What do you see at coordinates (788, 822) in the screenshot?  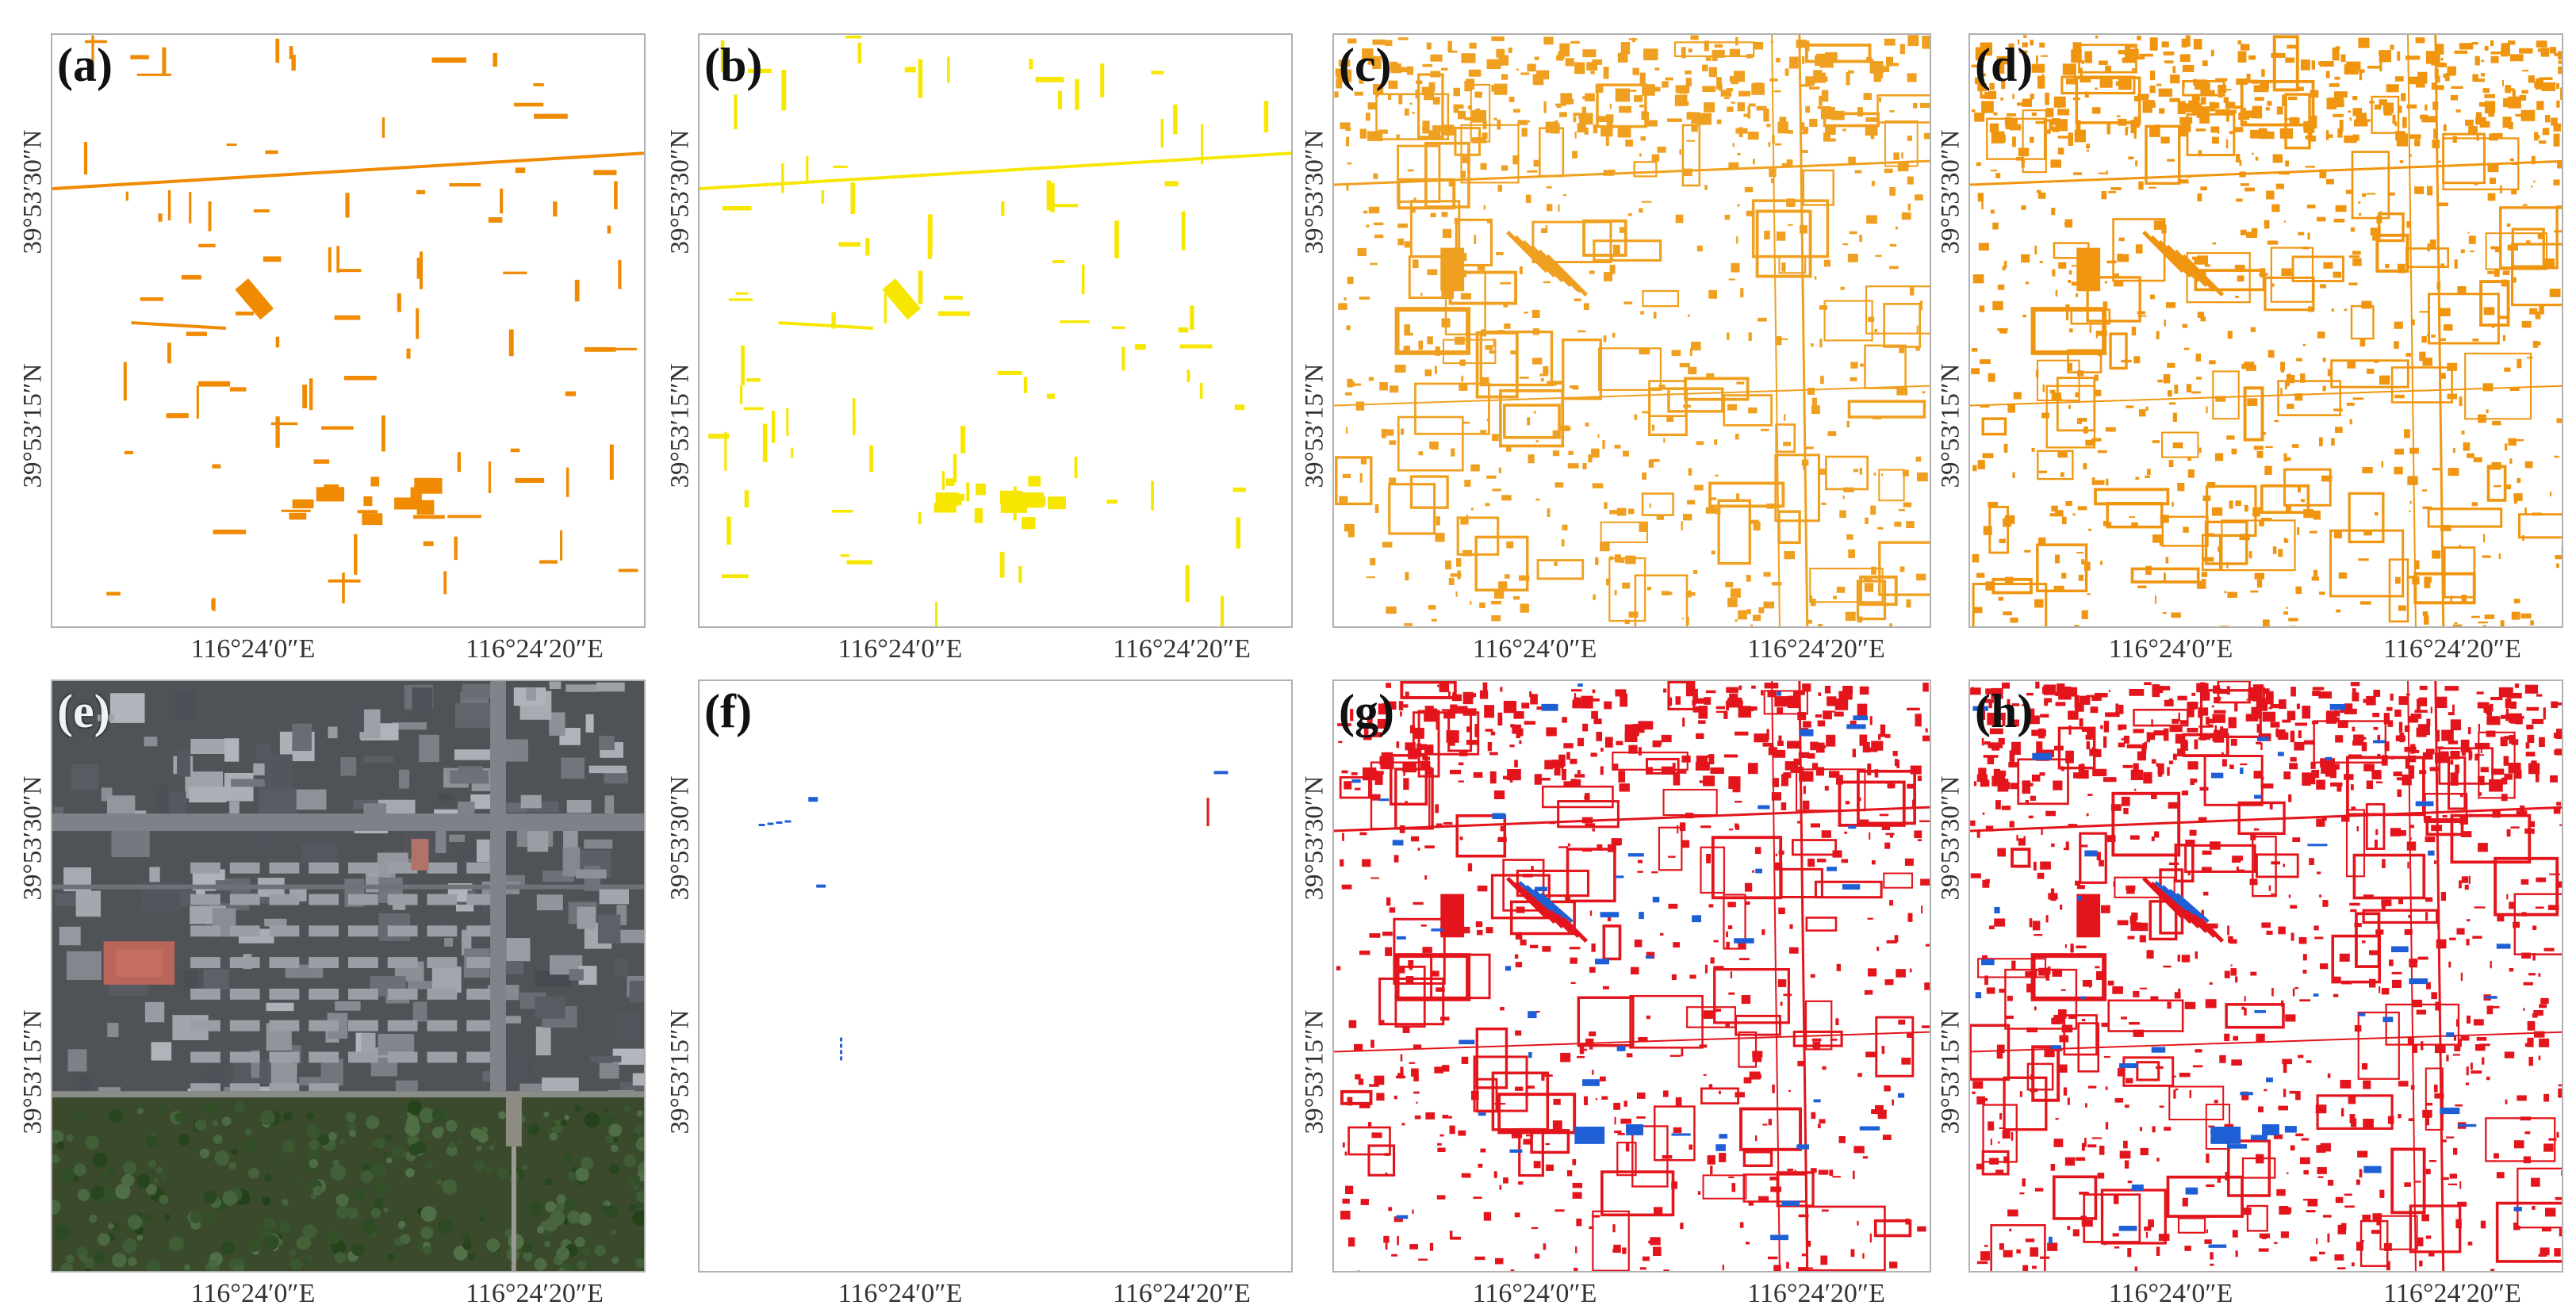 I see `change-patch-blue` at bounding box center [788, 822].